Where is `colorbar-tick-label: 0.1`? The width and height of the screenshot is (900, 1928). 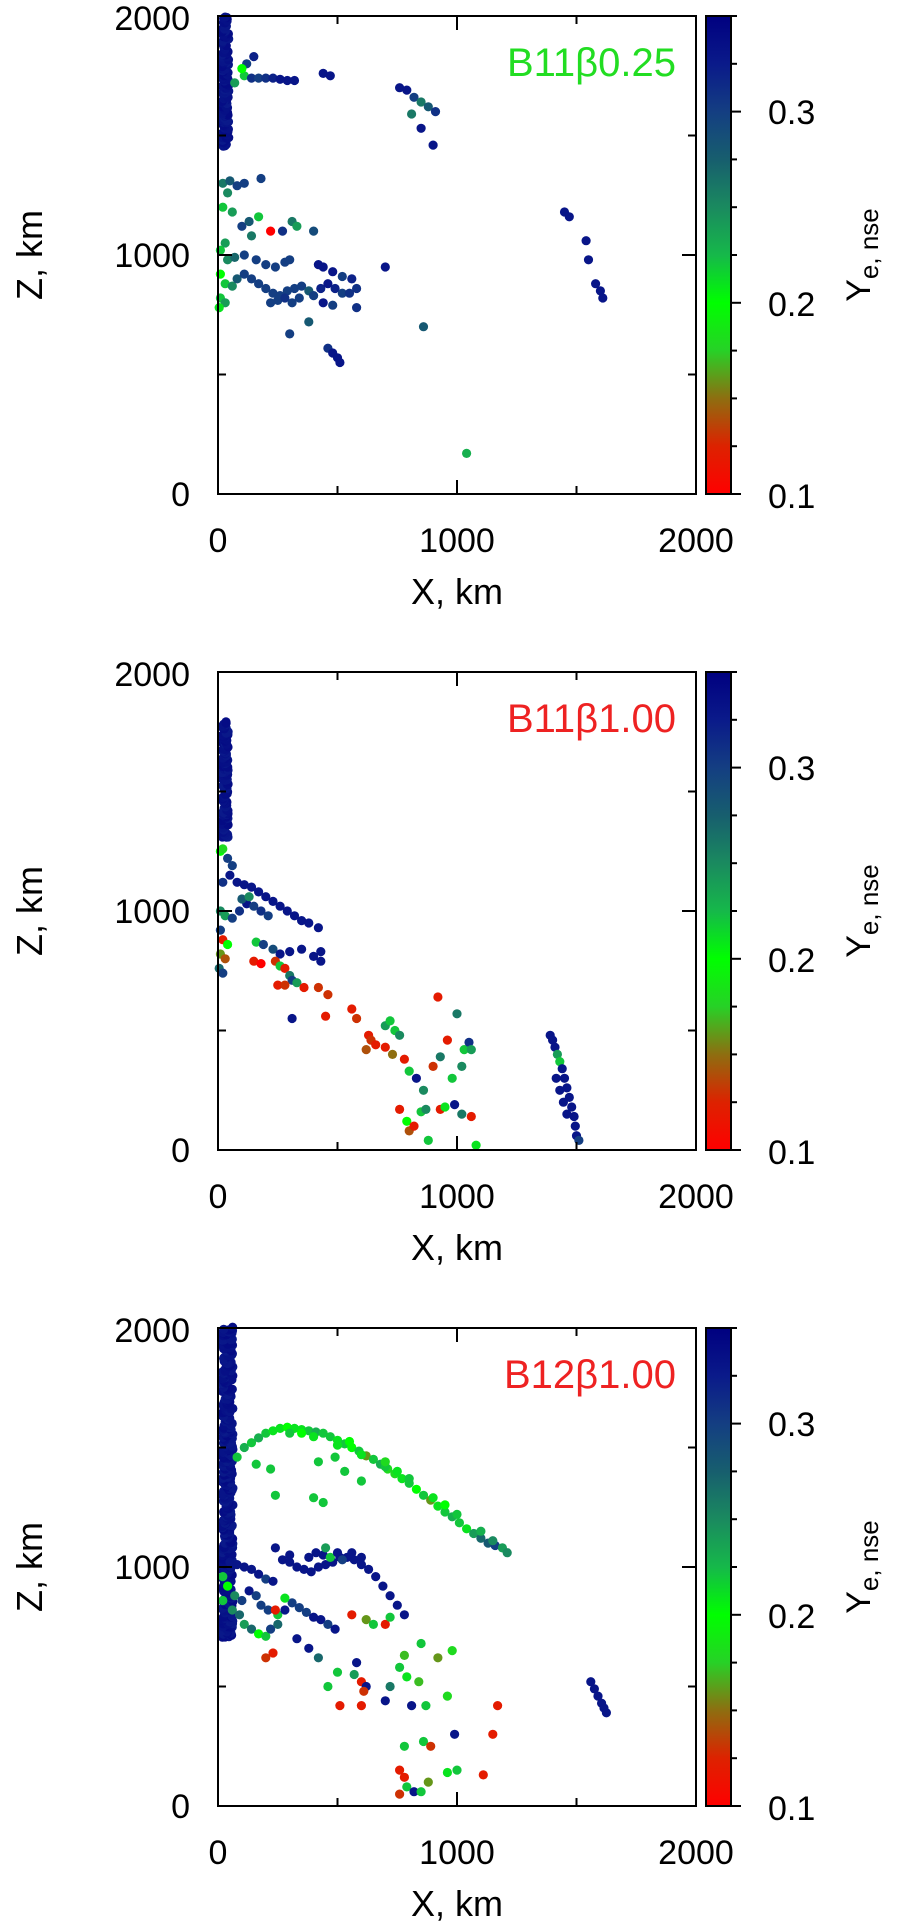
colorbar-tick-label: 0.1 is located at coordinates (791, 1153).